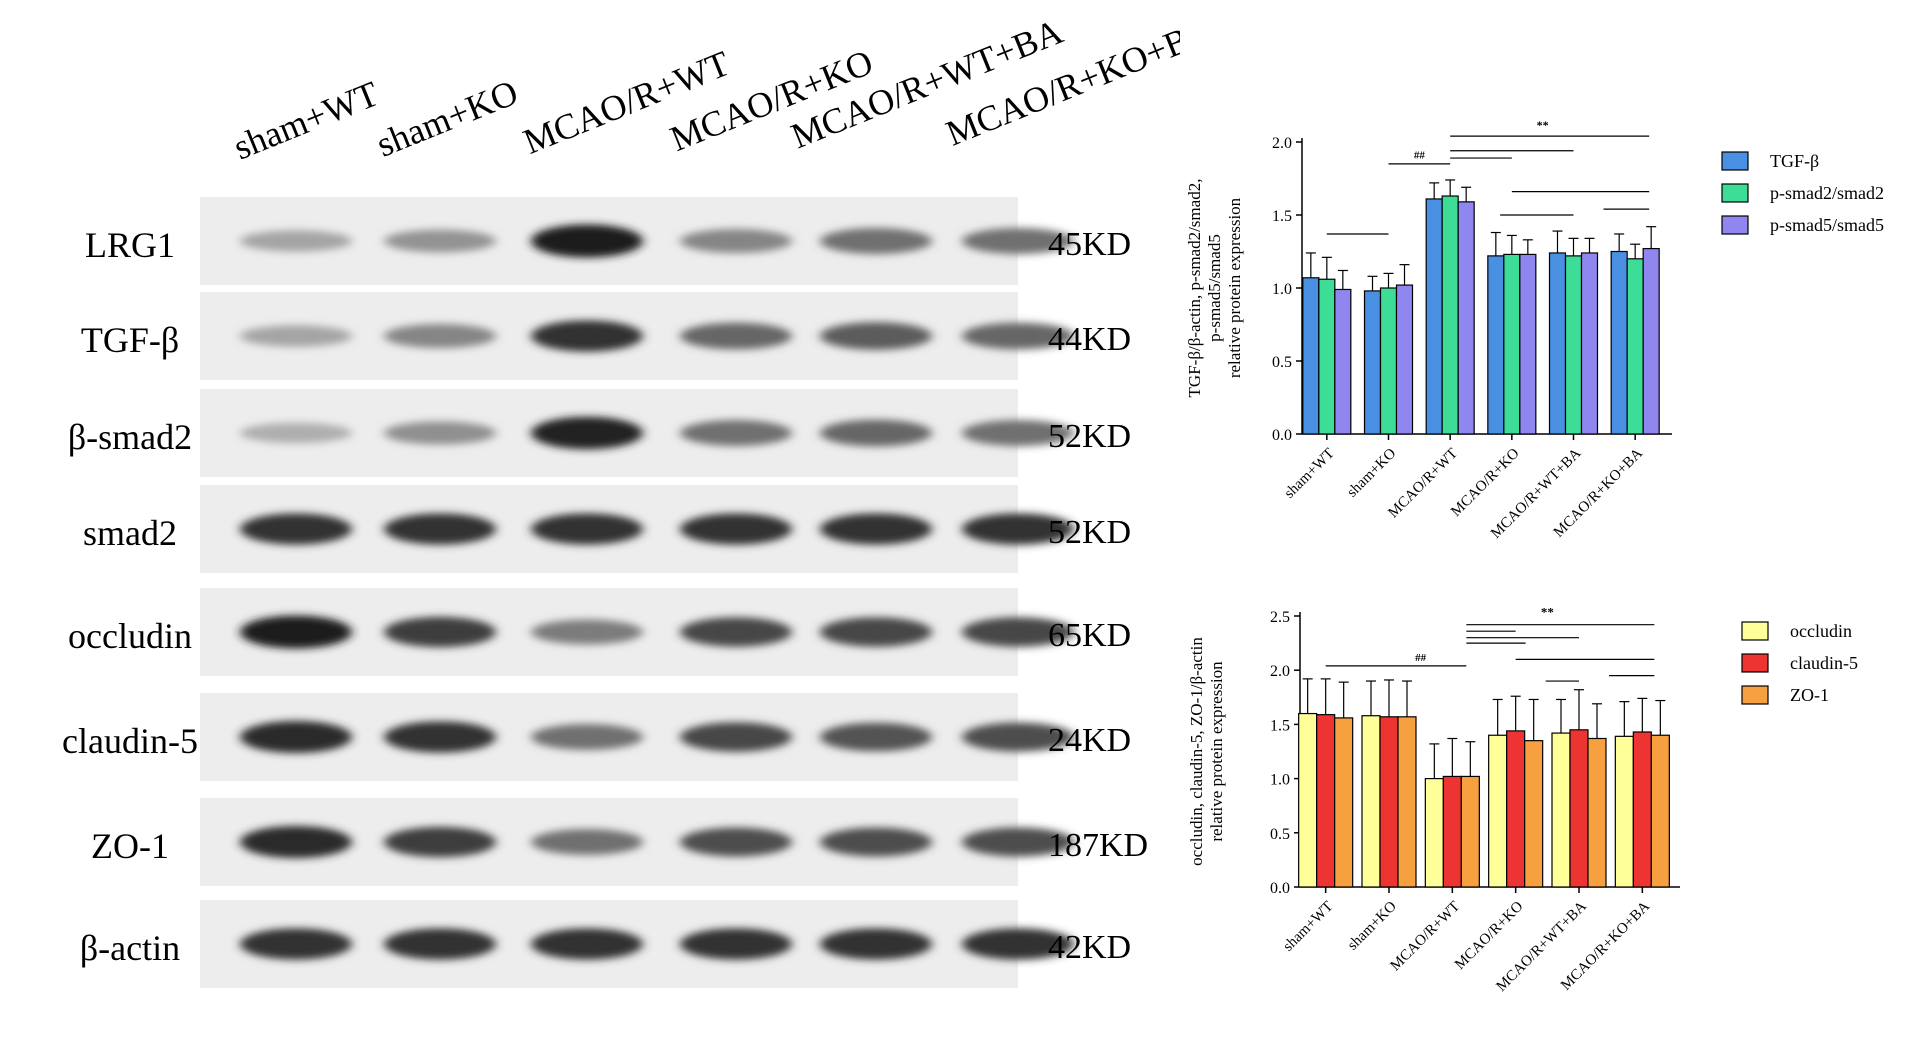 The width and height of the screenshot is (1910, 1044). I want to click on blot-row-lrg1: LRG1 45KD, so click(608, 241).